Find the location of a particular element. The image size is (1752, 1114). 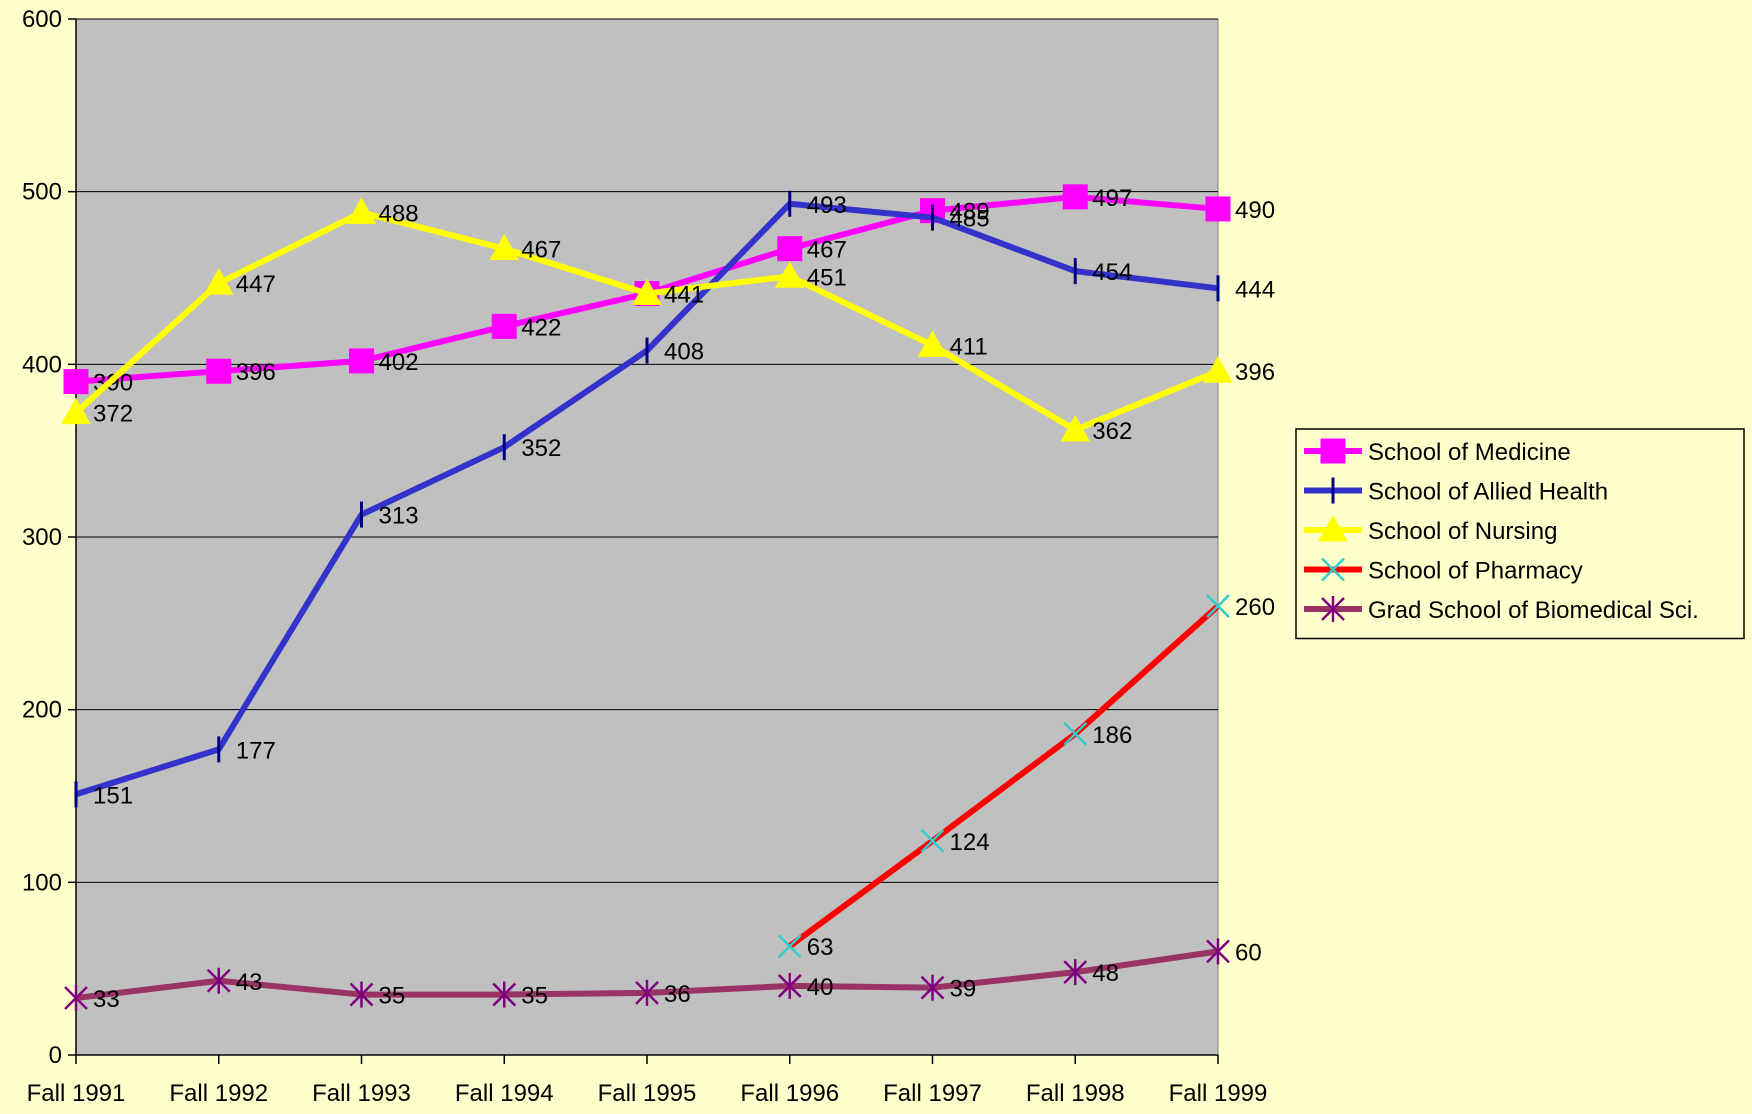

point-school-of-medicine-fall-1994-shape is located at coordinates (504, 326).